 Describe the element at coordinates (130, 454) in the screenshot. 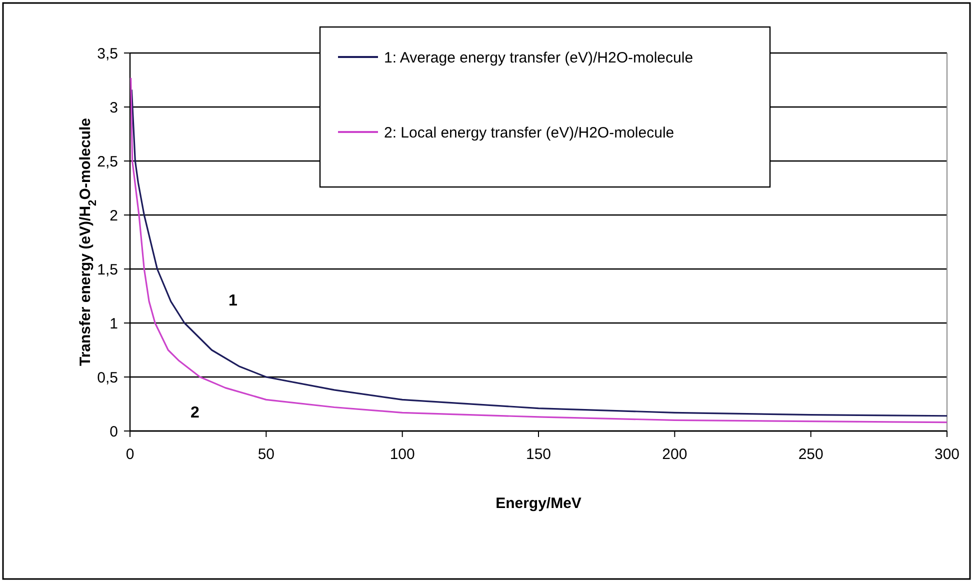

I see `x-tick-label: 0` at that location.